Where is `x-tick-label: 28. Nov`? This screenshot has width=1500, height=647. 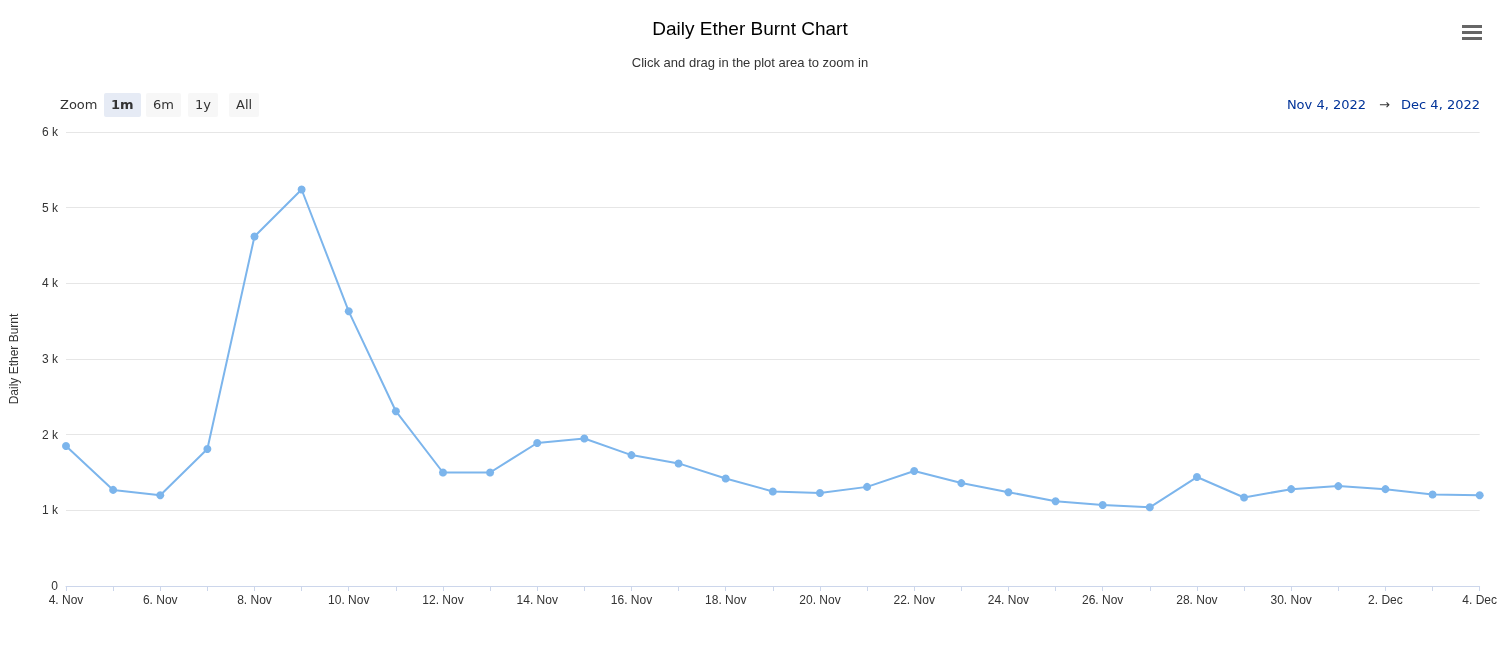 x-tick-label: 28. Nov is located at coordinates (1197, 600).